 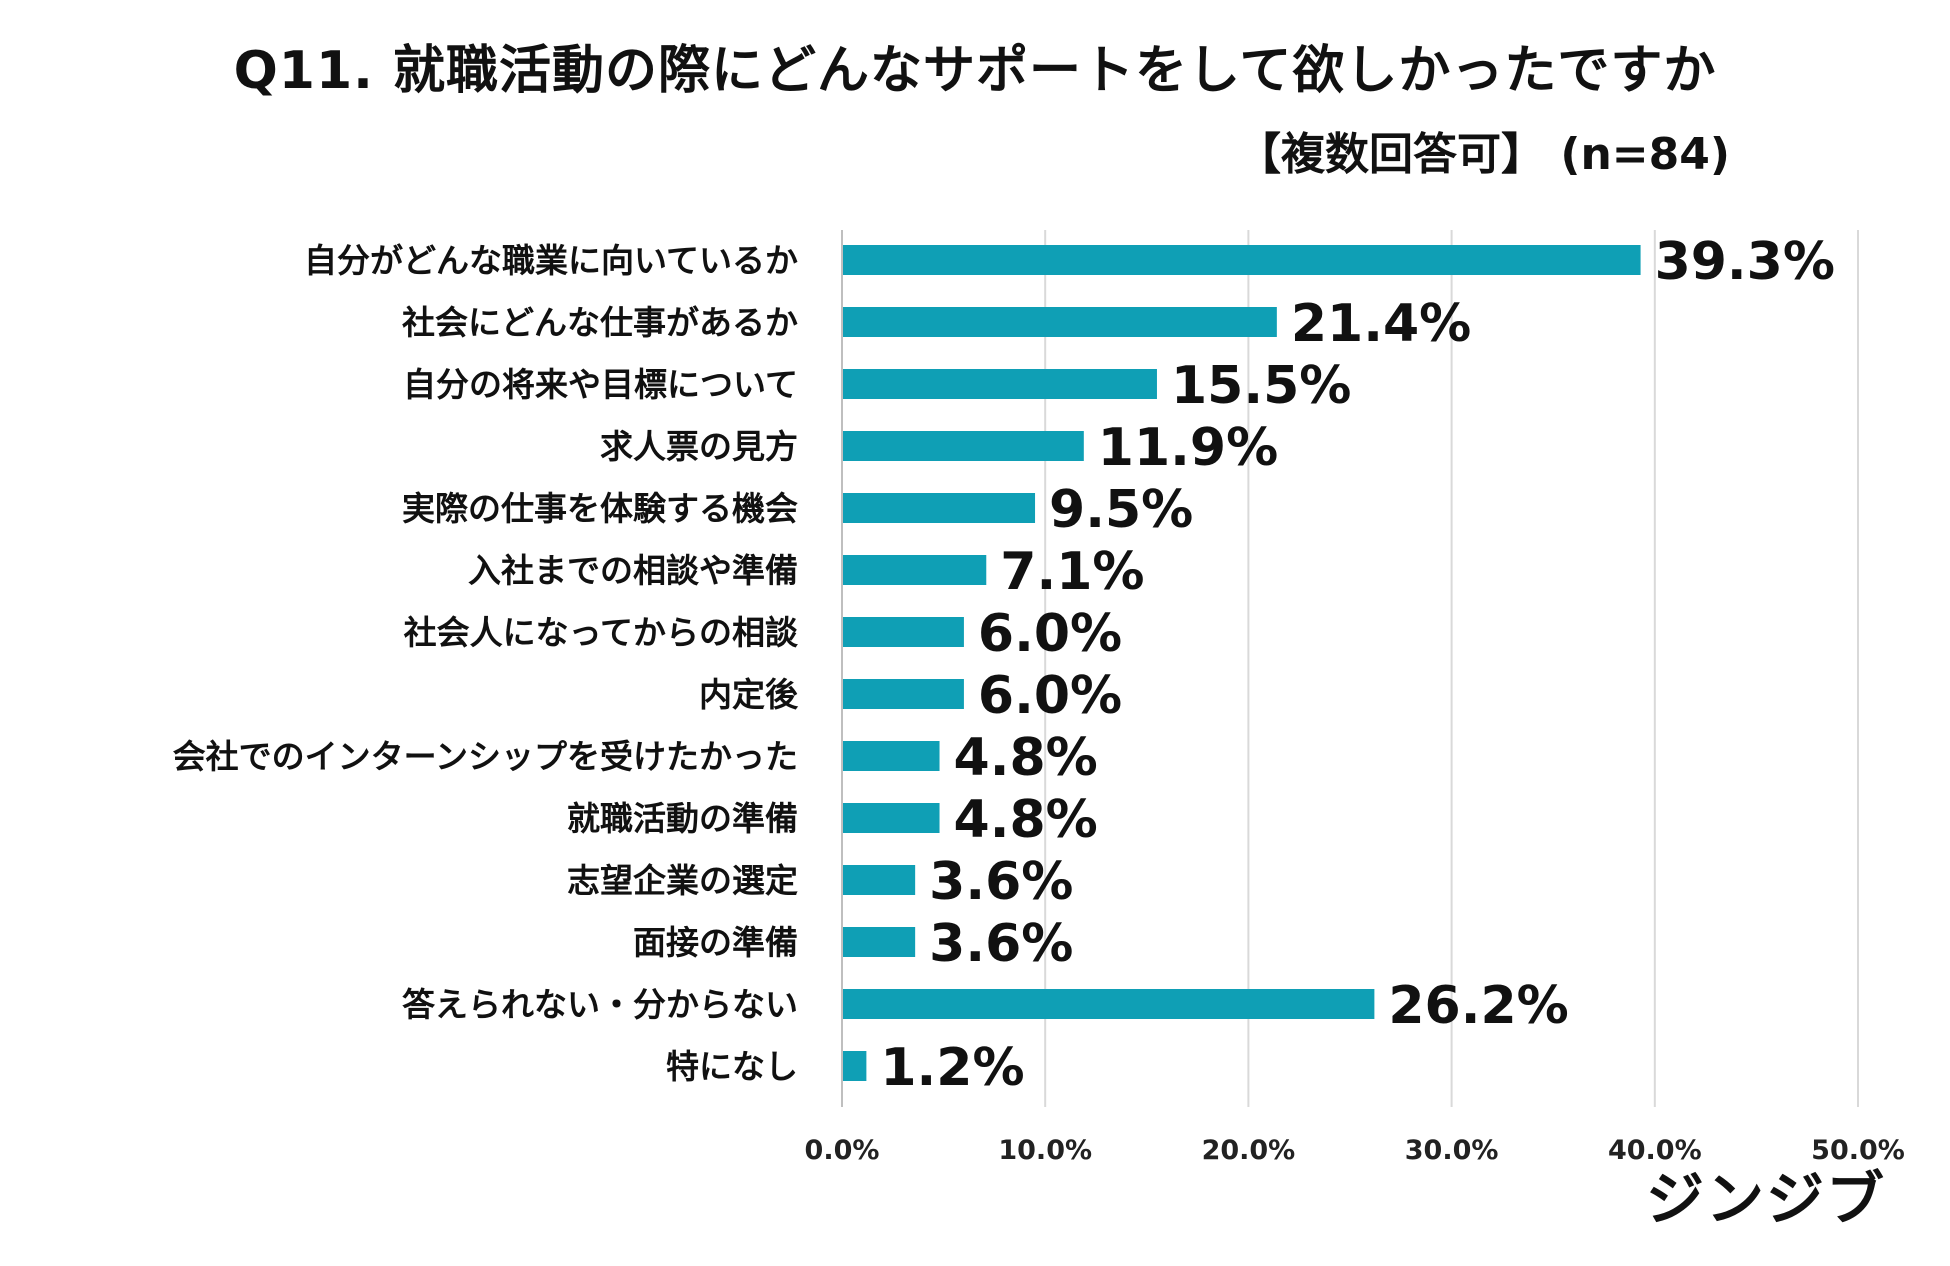 What do you see at coordinates (1655, 1150) in the screenshot?
I see `x-tick-label: 40.0%` at bounding box center [1655, 1150].